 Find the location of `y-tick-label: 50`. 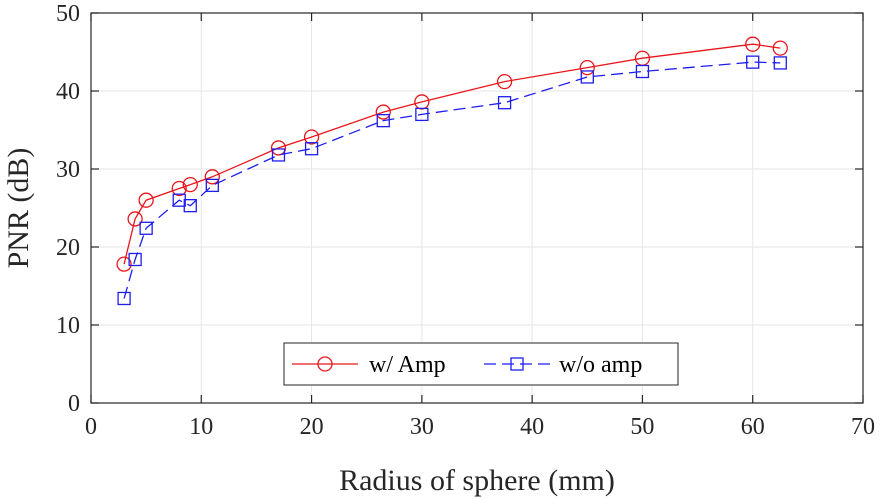

y-tick-label: 50 is located at coordinates (68, 14).